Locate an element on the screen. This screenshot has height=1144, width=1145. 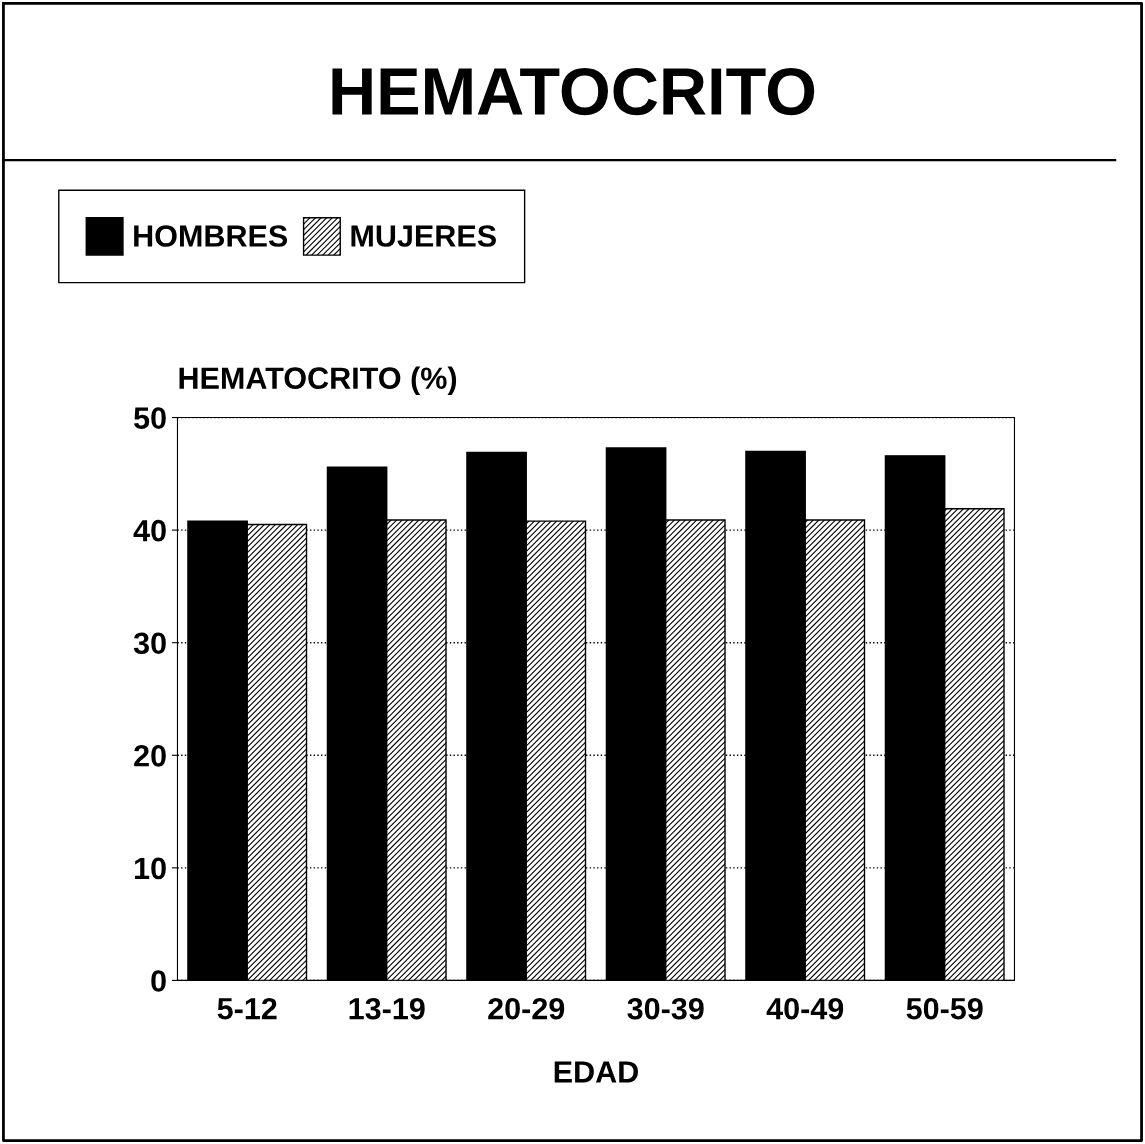
legend-label: MUJERES is located at coordinates (423, 236).